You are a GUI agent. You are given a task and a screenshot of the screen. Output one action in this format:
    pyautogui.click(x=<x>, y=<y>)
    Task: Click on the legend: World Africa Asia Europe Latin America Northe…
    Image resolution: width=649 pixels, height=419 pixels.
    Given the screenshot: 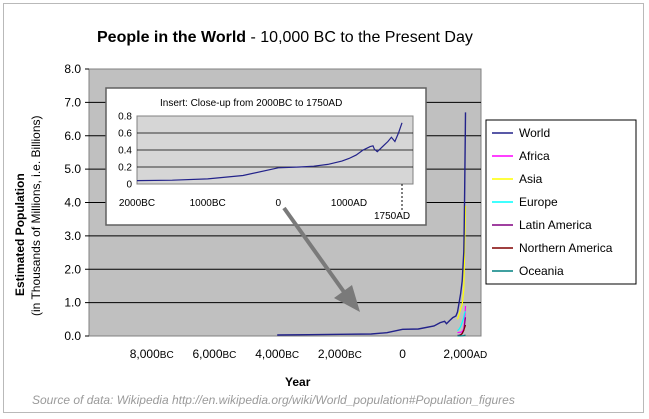 What is the action you would take?
    pyautogui.click(x=552, y=202)
    